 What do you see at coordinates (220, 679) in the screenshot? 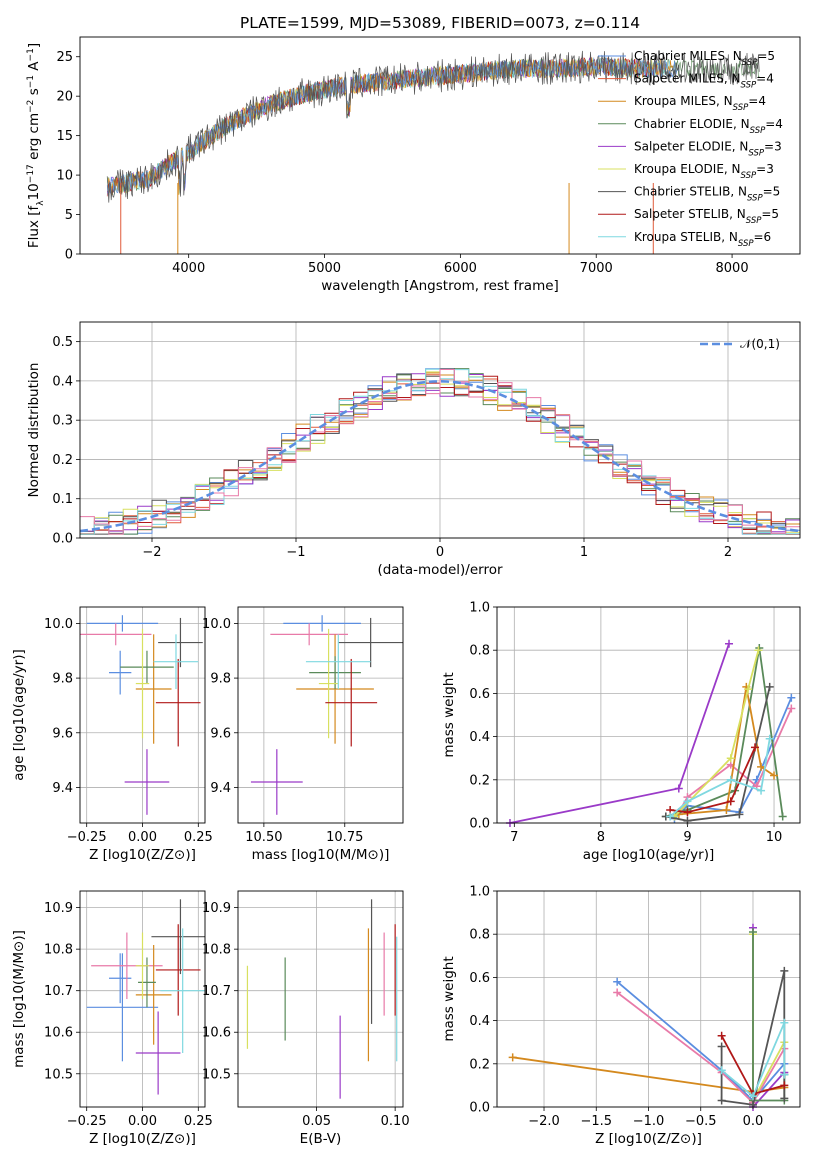
I see `y-tick-label: 9.8` at bounding box center [220, 679].